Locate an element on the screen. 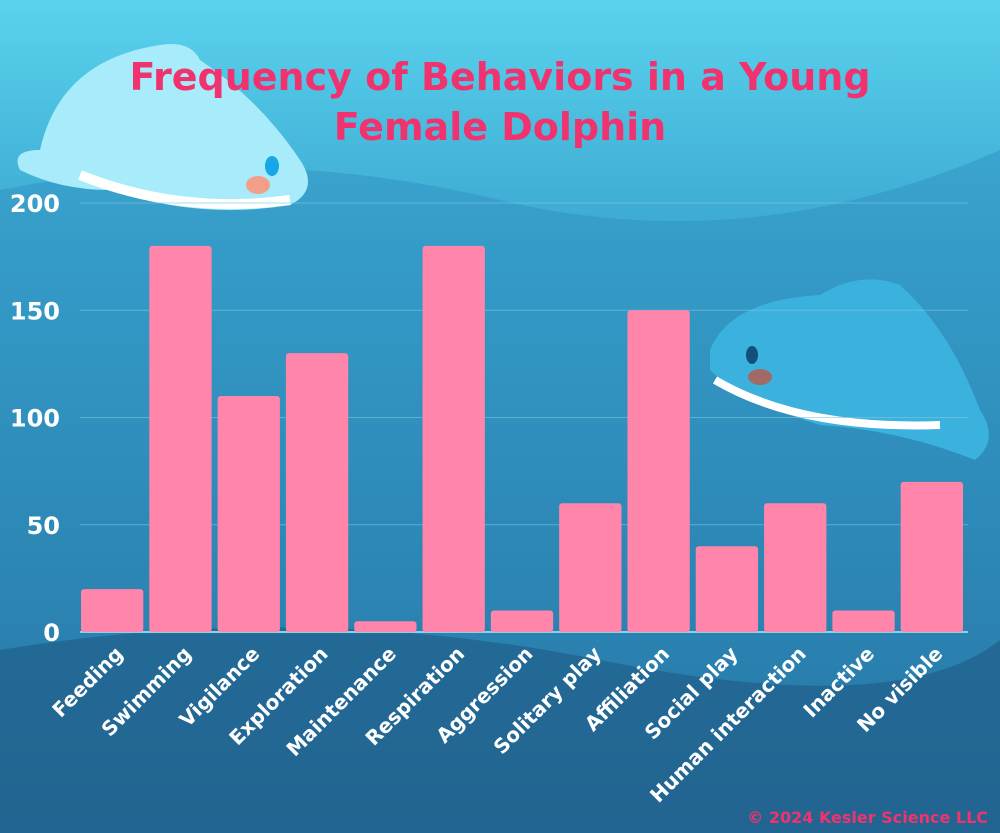 Image resolution: width=1000 pixels, height=833 pixels. y-tick-label: 200 is located at coordinates (35, 204).